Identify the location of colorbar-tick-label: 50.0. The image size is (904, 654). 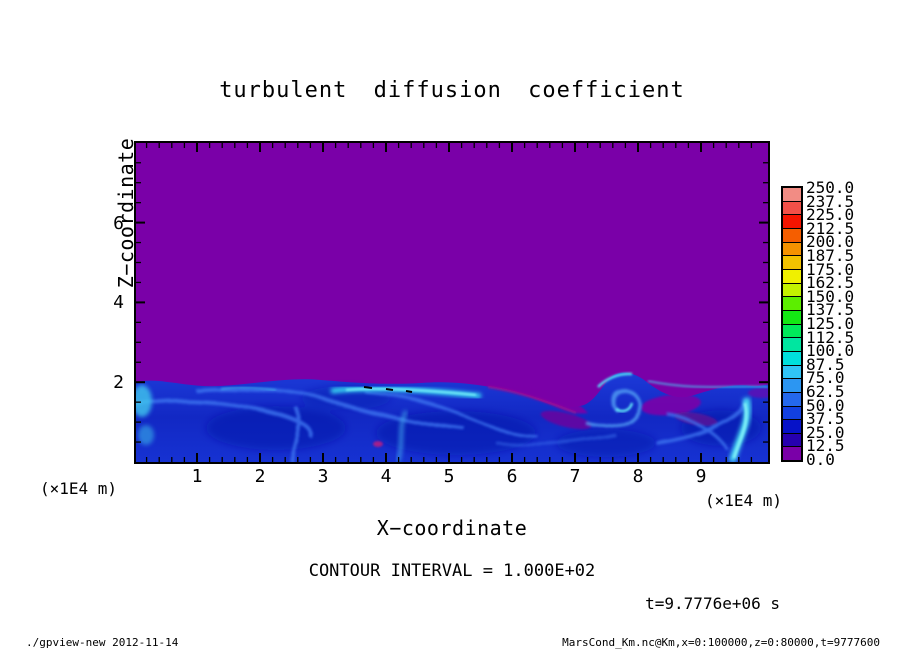
(825, 405).